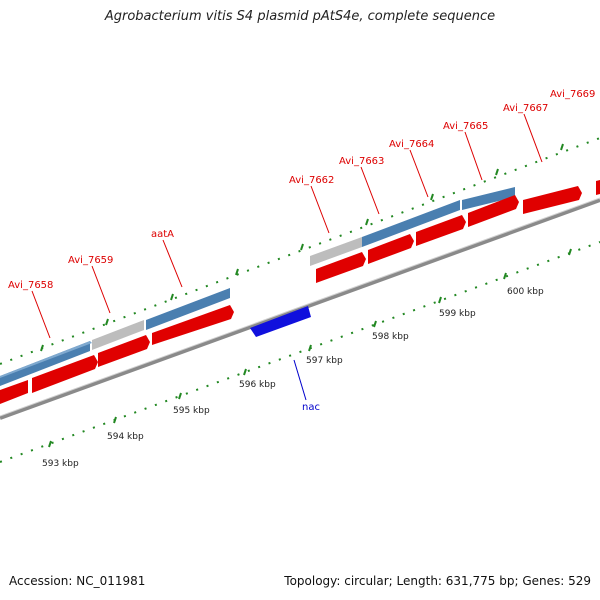 The width and height of the screenshot is (600, 600). What do you see at coordinates (311, 180) in the screenshot?
I see `gene-label: Avi_7662` at bounding box center [311, 180].